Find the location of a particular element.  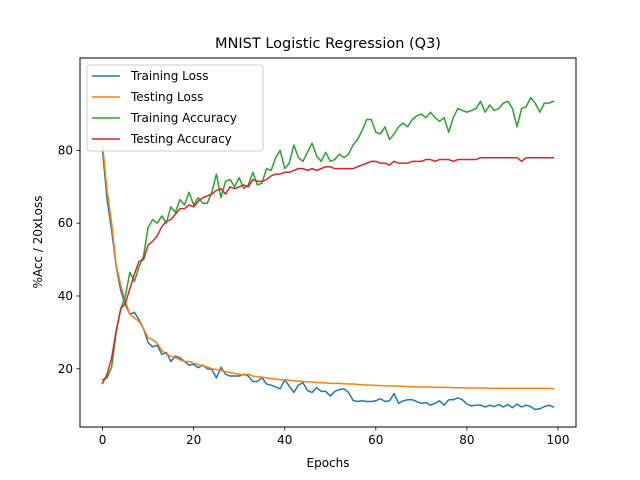

legend-label-training-loss: Training Loss is located at coordinates (169, 76).